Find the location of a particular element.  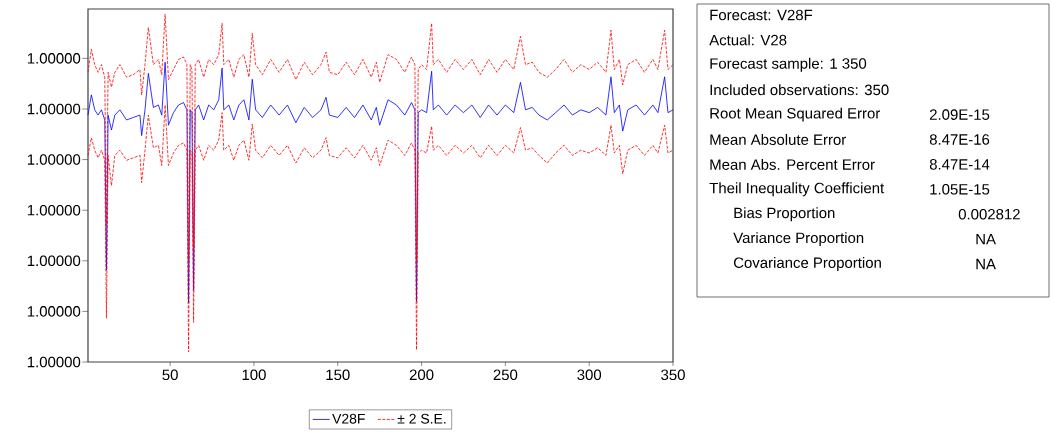

x-tick-label: 250 is located at coordinates (505, 375).